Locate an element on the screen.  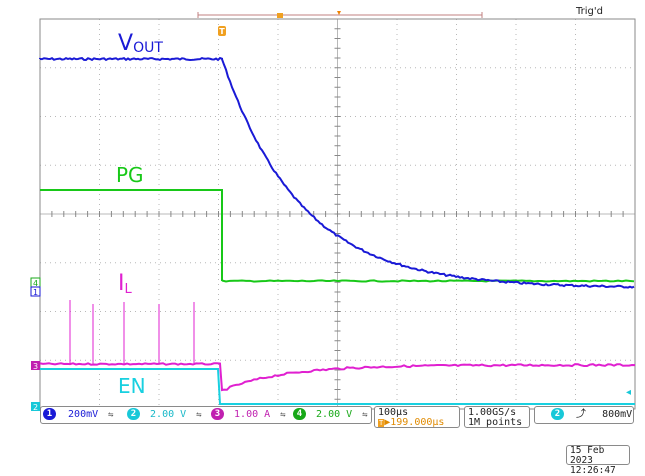
trigger-slope-icon: ⤴ is located at coordinates (581, 414).